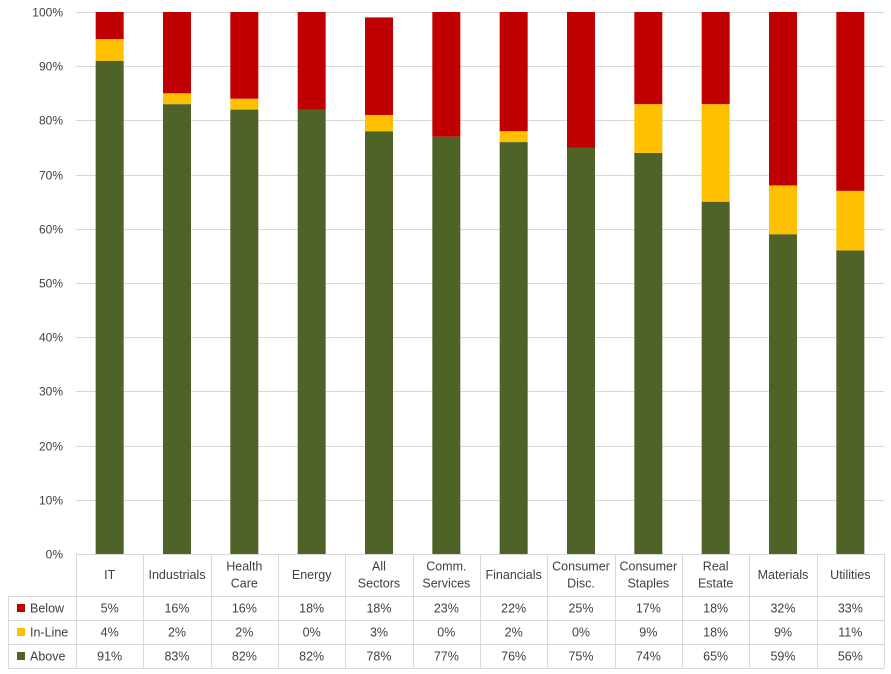 The width and height of the screenshot is (891, 674). What do you see at coordinates (379, 567) in the screenshot?
I see `category-label: All` at bounding box center [379, 567].